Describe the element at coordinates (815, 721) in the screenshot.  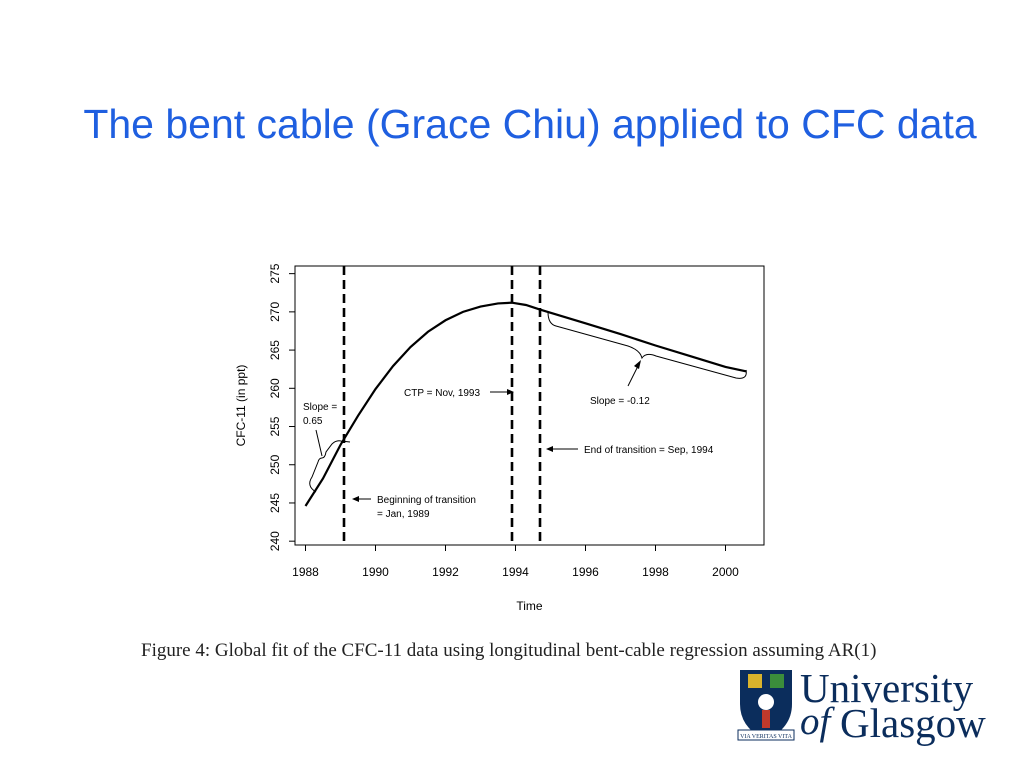
I see `logo-of: of` at that location.